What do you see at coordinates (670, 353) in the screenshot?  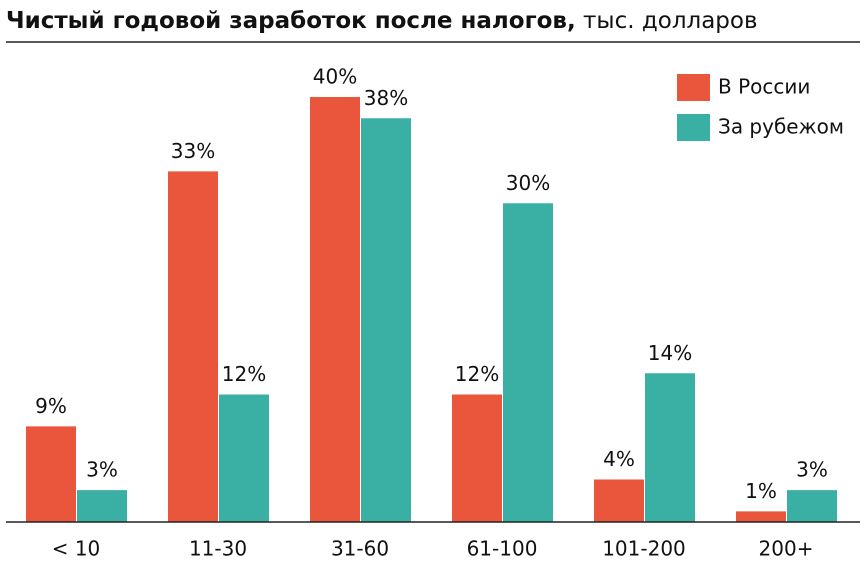 I see `value-label: 14%` at bounding box center [670, 353].